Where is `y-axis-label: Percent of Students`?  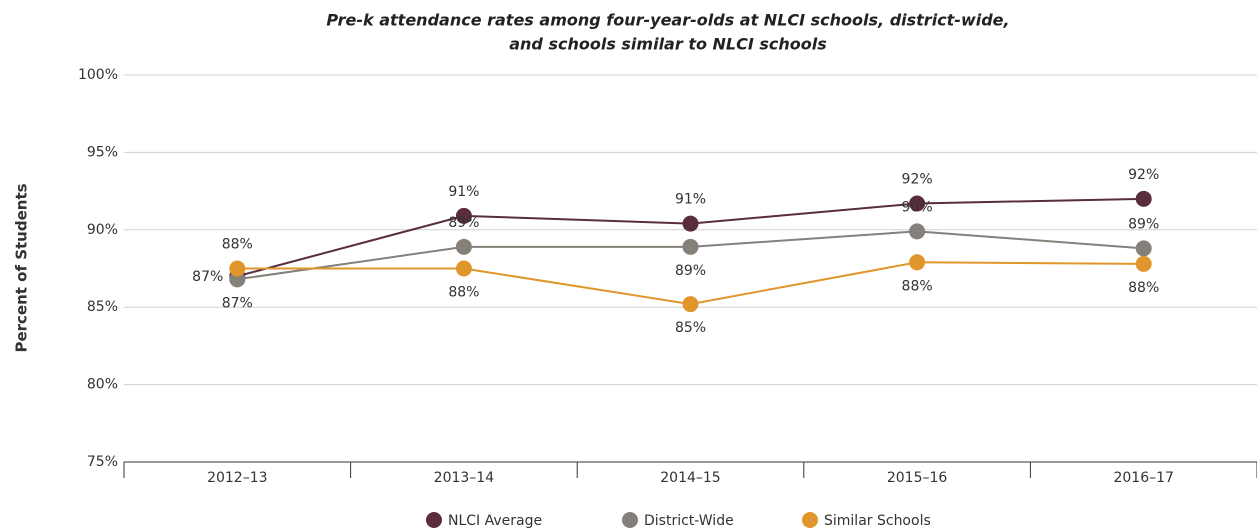
y-axis-label: Percent of Students is located at coordinates (22, 267).